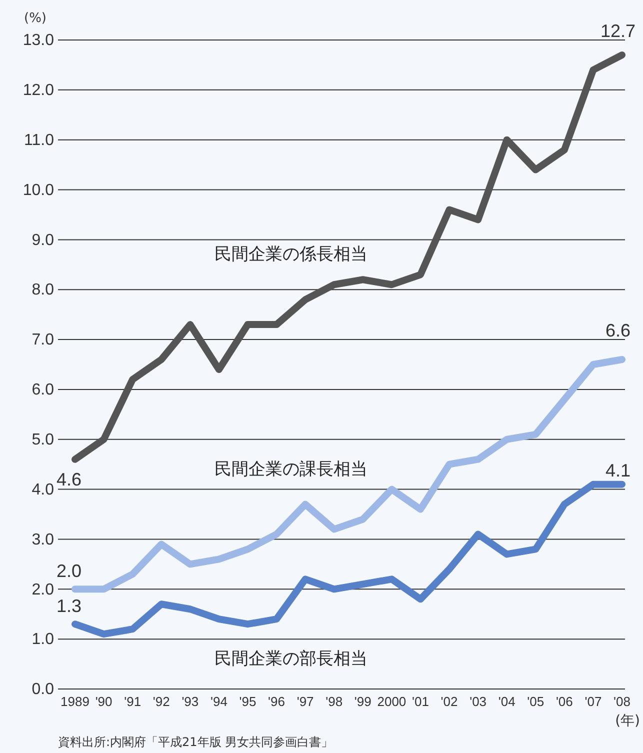 The height and width of the screenshot is (753, 643). I want to click on x-tick-label: '03, so click(478, 702).